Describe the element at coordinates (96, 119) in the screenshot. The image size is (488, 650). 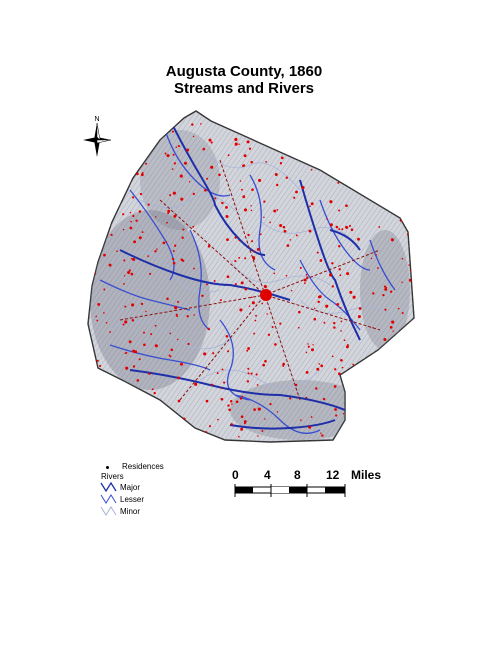
I see `north-label: N` at that location.